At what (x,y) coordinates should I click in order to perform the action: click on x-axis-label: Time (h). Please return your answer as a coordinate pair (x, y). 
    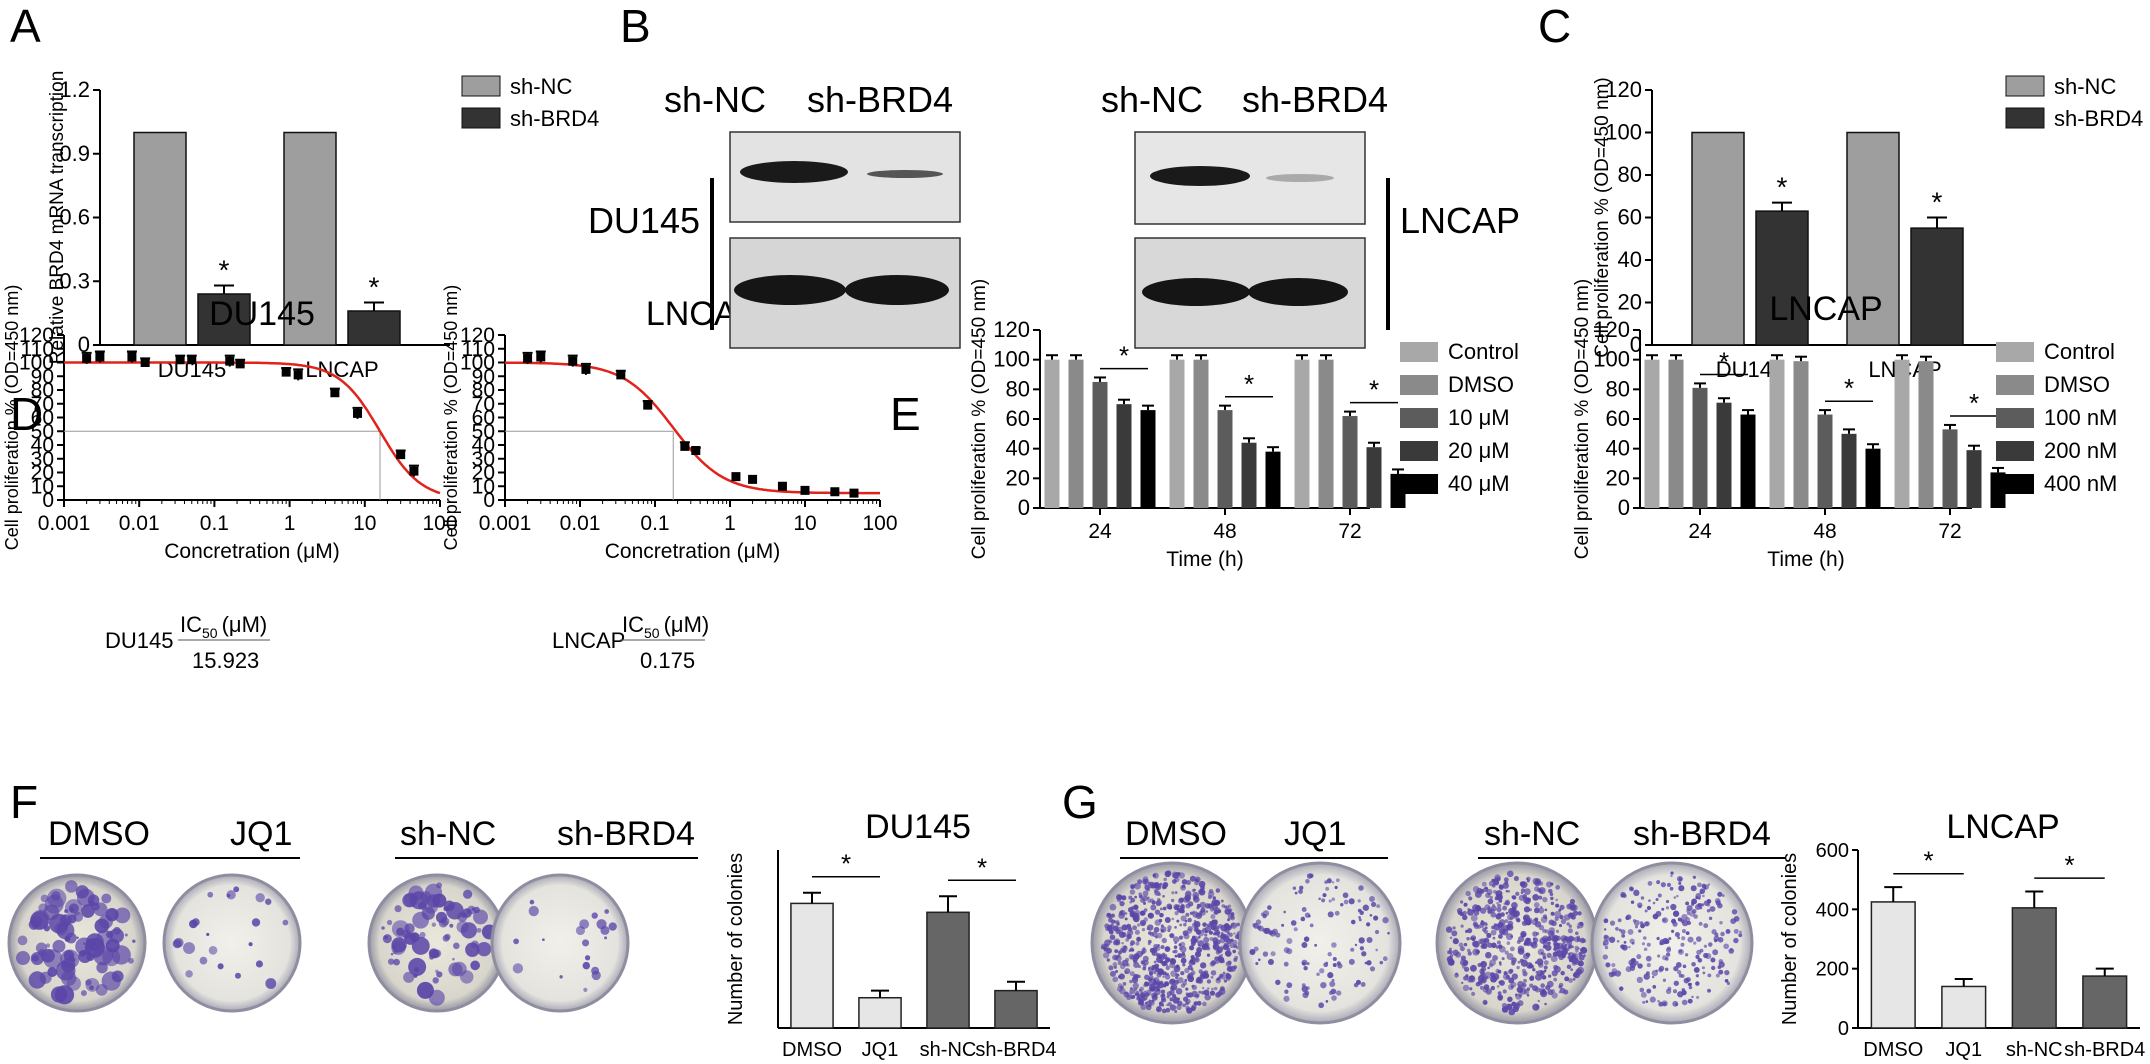
    Looking at the image, I should click on (1204, 559).